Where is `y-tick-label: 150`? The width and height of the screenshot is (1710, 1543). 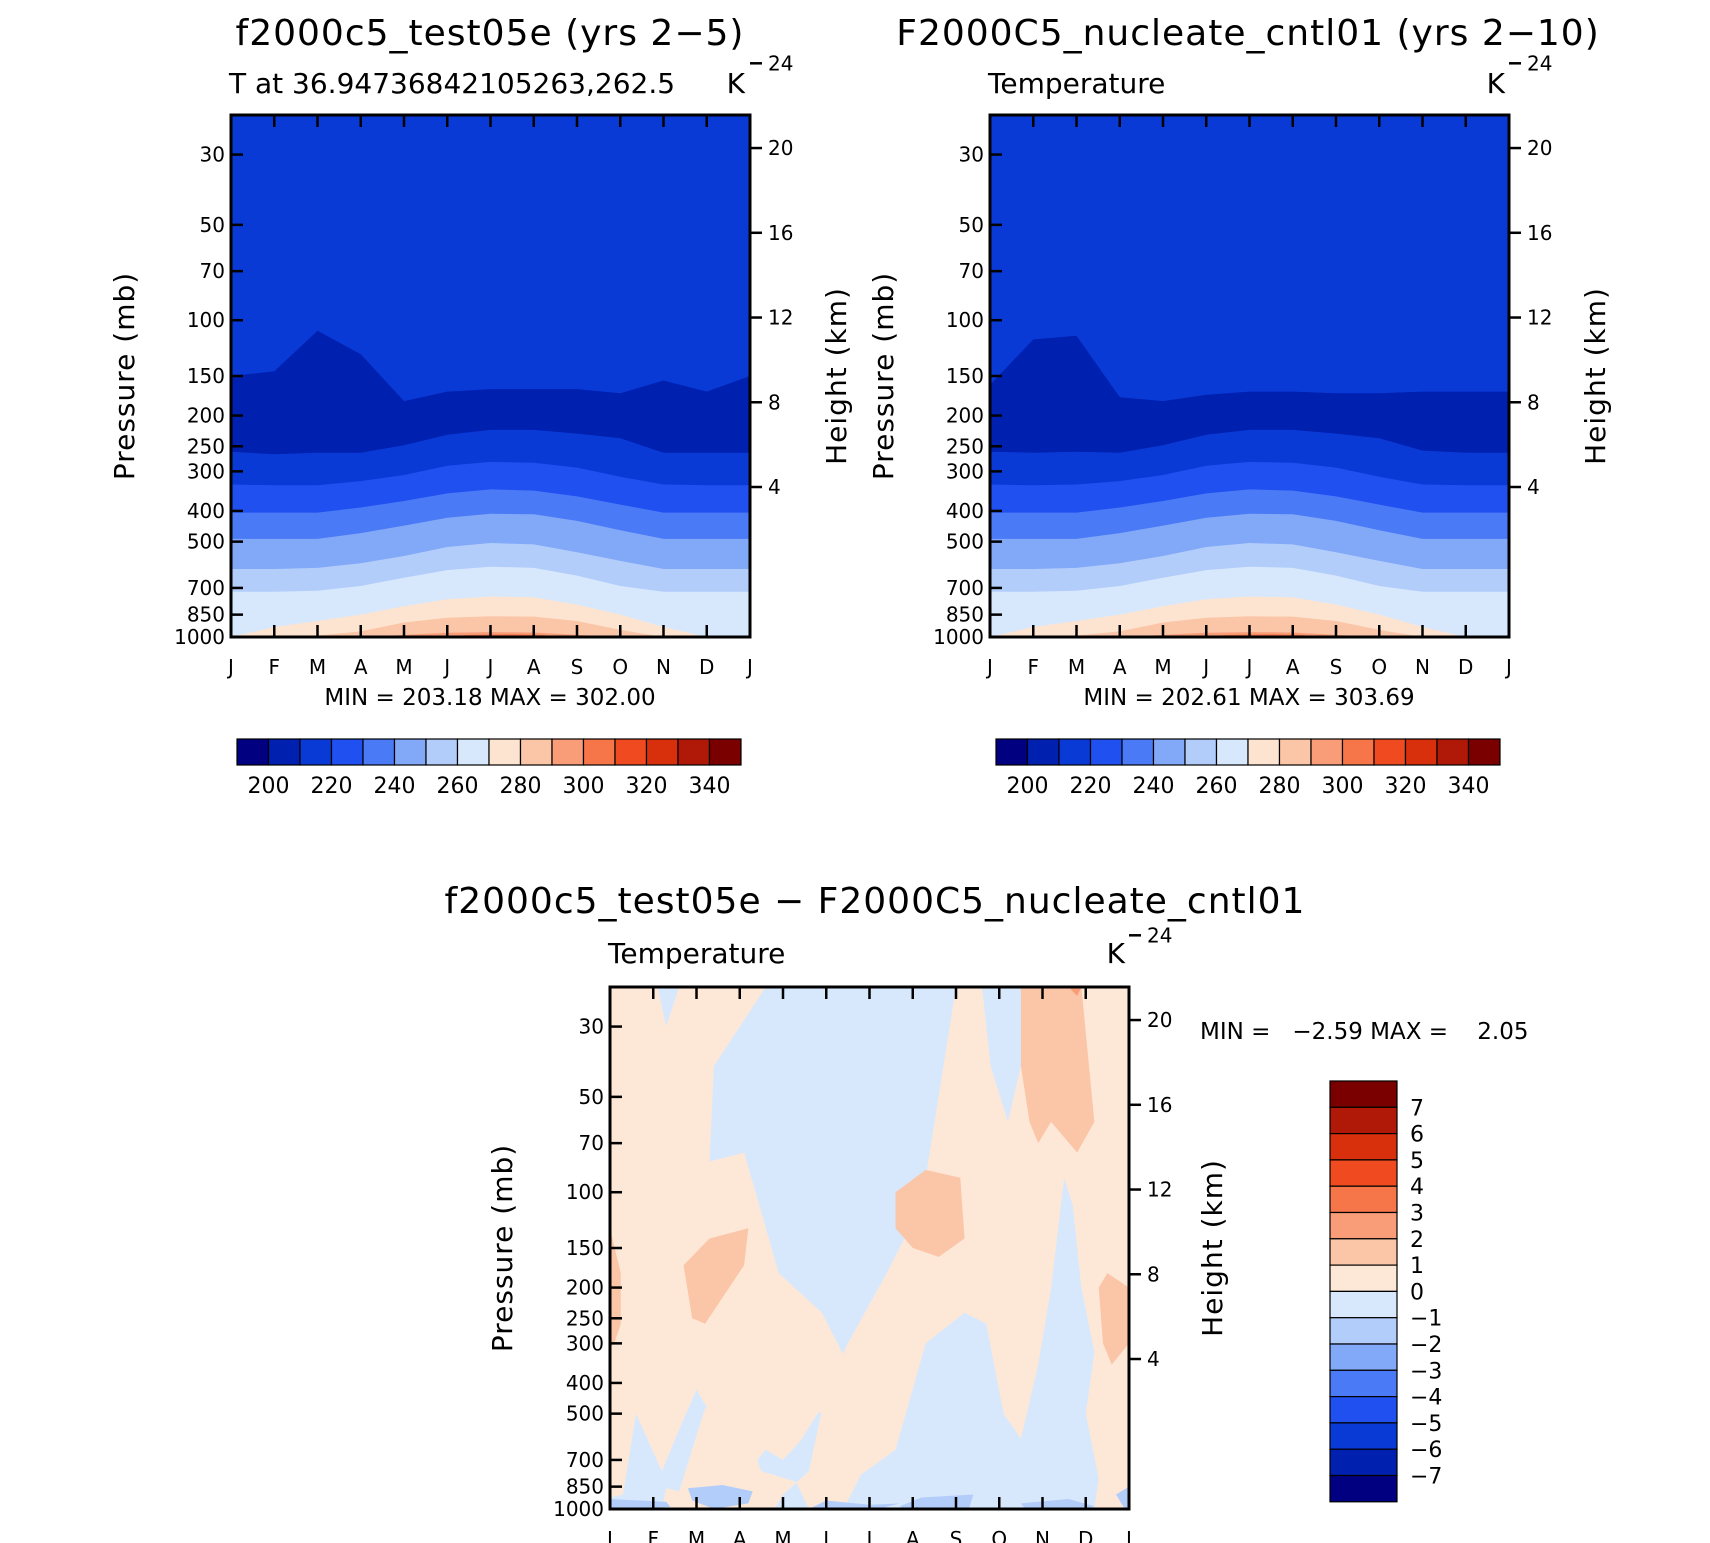 y-tick-label: 150 is located at coordinates (206, 376).